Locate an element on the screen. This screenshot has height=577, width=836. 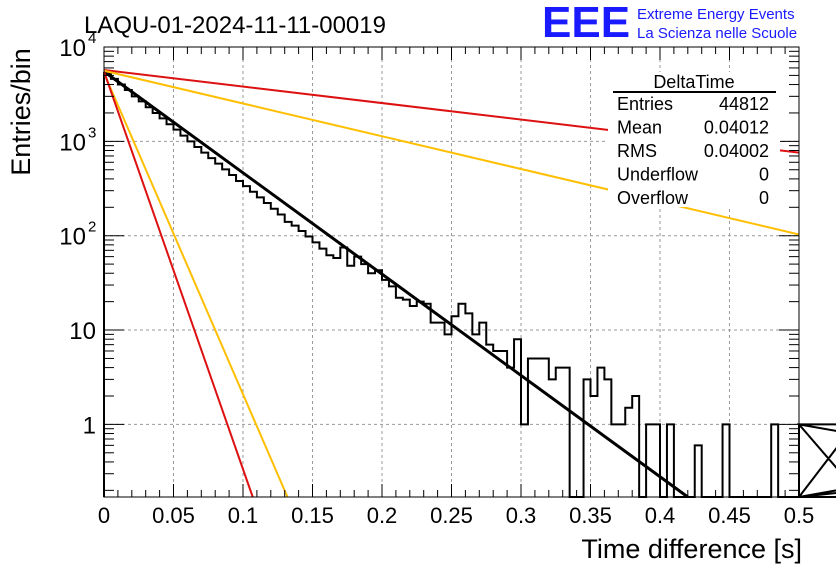
logo-line-1: Extreme Energy Events is located at coordinates (716, 14).